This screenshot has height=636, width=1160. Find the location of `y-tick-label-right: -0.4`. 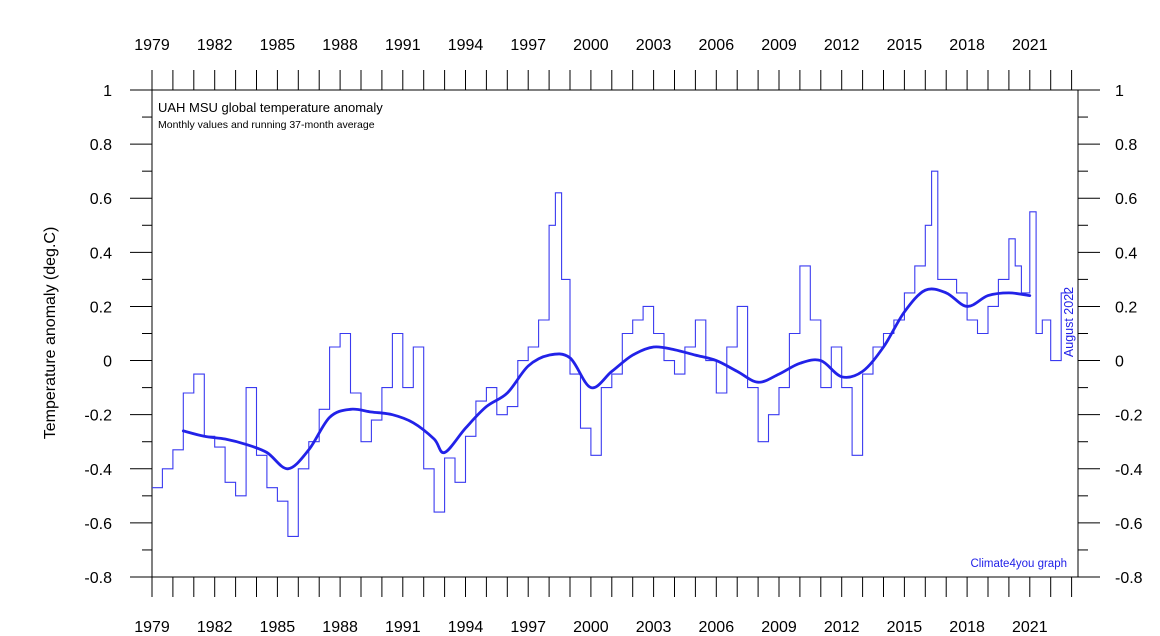

y-tick-label-right: -0.4 is located at coordinates (1129, 470).